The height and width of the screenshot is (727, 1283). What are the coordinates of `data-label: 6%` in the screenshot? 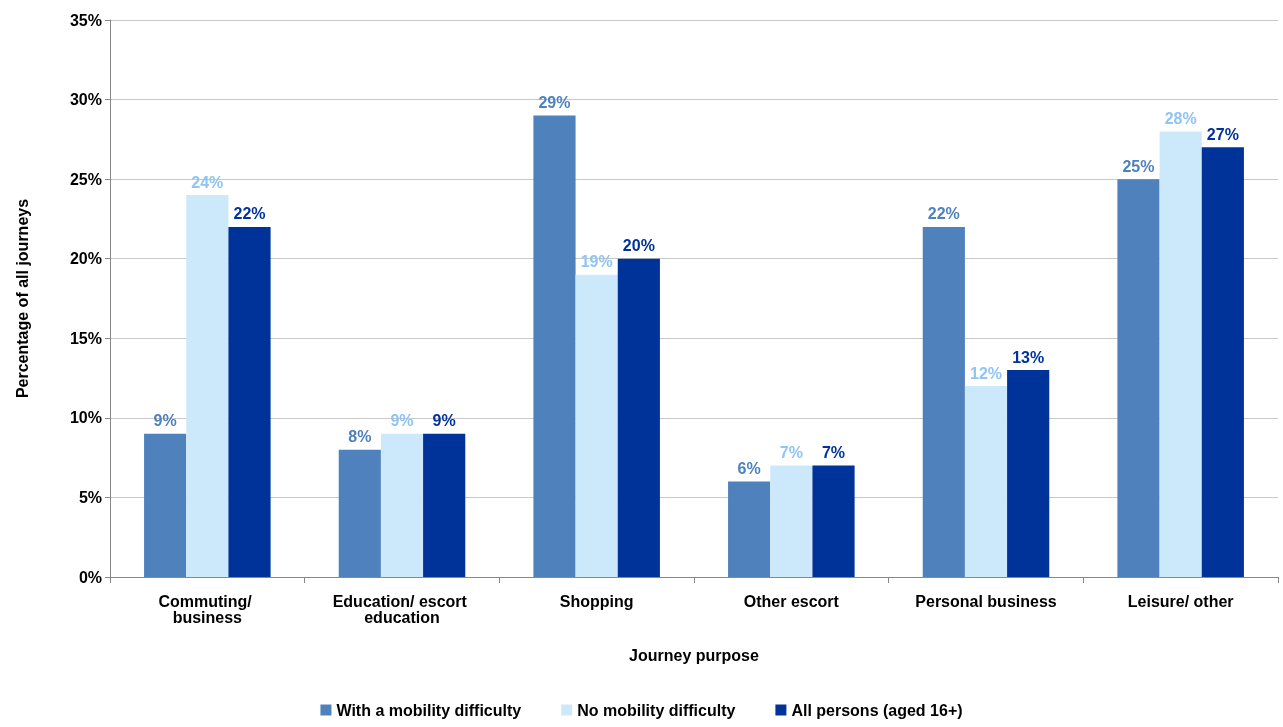 It's located at (749, 469).